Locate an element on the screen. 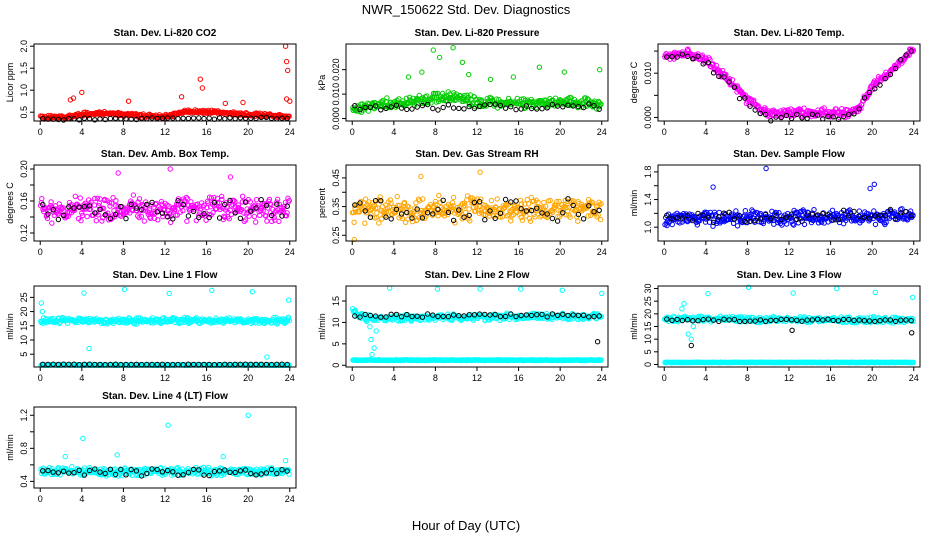 The height and width of the screenshot is (540, 936). y-tick-label: 5 is located at coordinates (24, 354).